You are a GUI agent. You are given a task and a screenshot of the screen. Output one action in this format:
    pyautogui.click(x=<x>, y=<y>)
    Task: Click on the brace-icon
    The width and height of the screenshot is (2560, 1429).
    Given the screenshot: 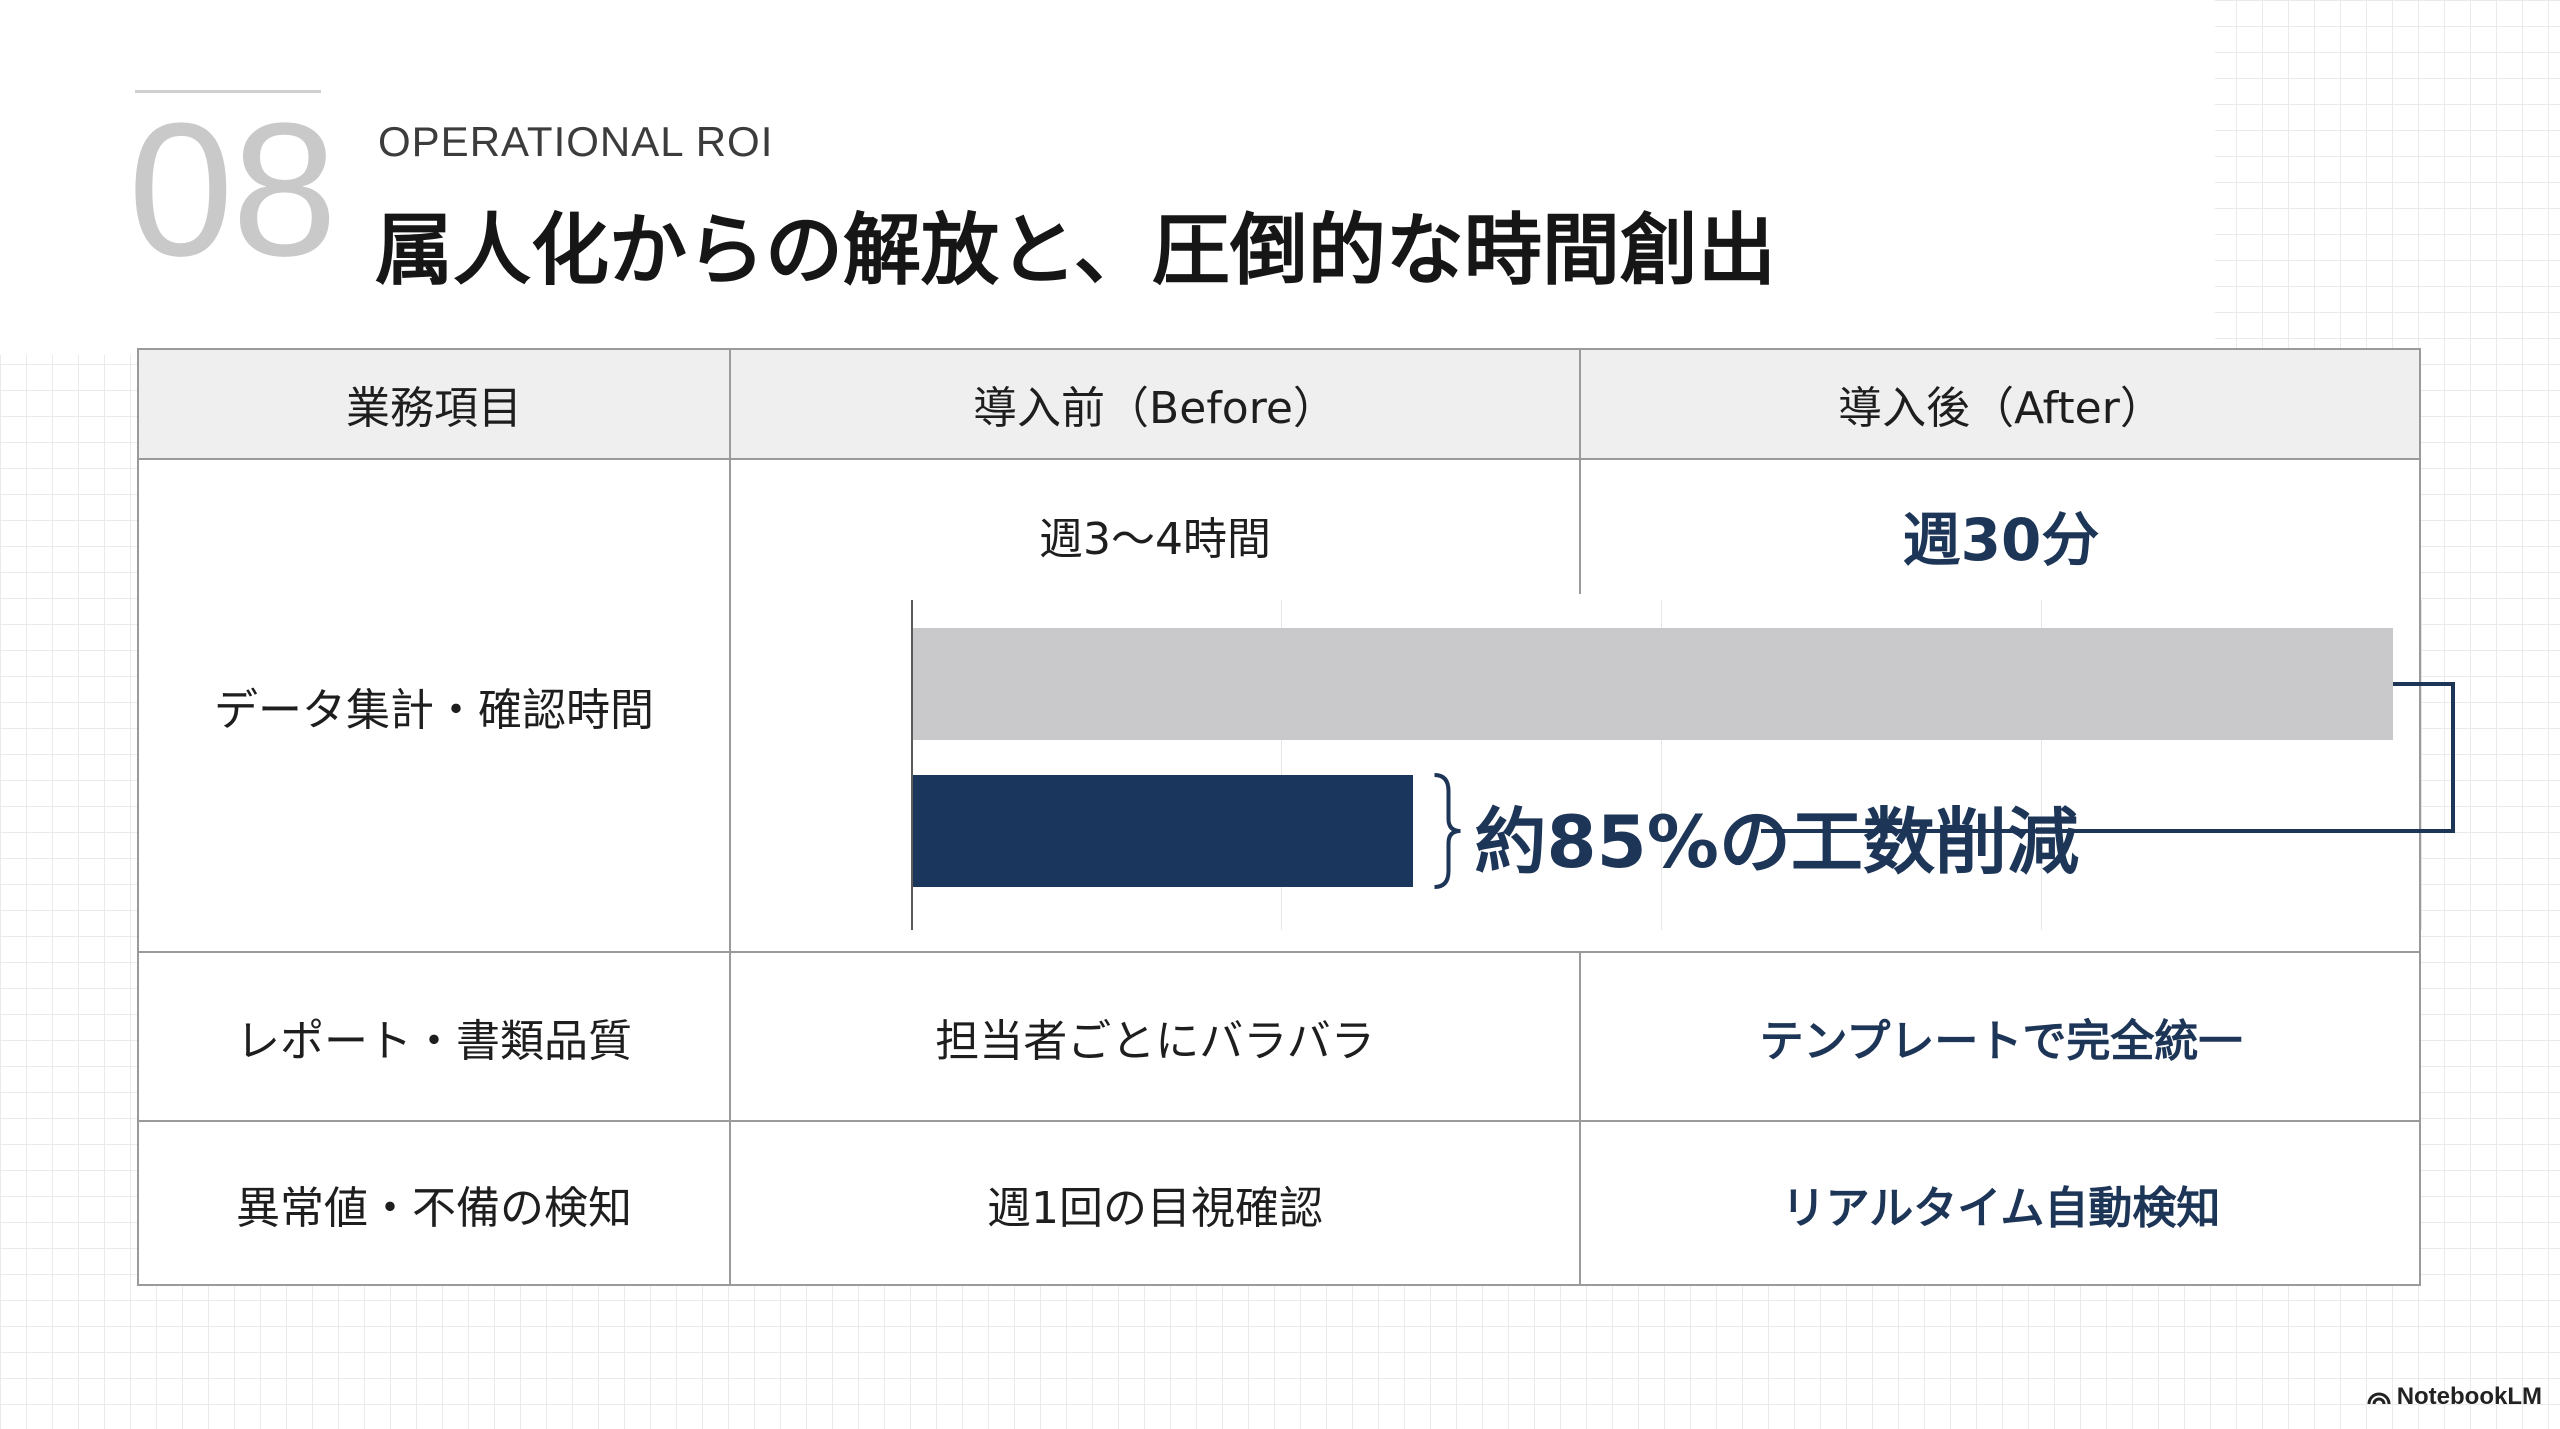 What is the action you would take?
    pyautogui.click(x=1447, y=831)
    